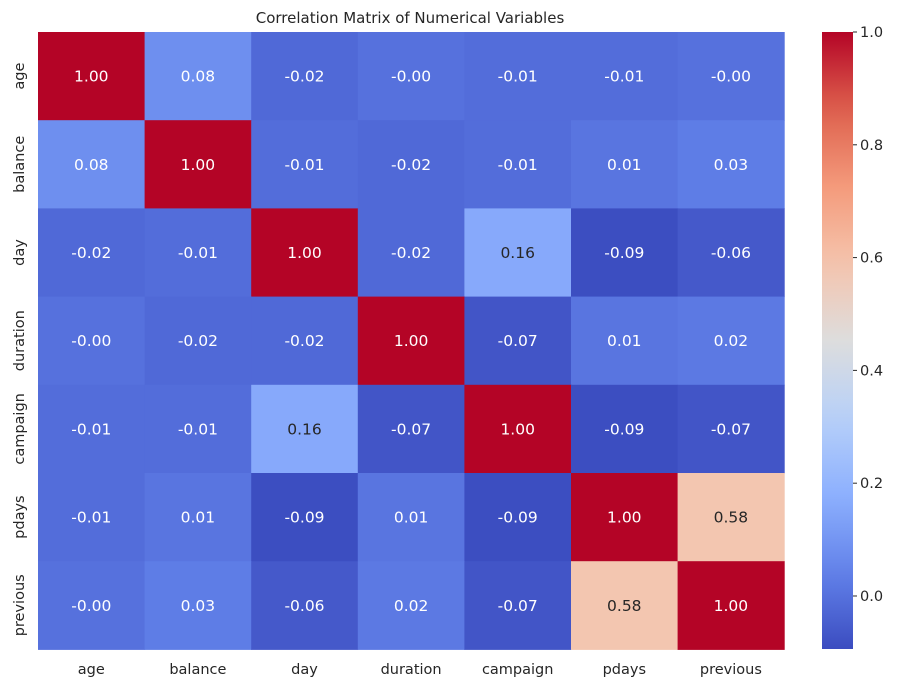 This screenshot has height=686, width=906. What do you see at coordinates (20, 252) in the screenshot?
I see `y-tick-label: day` at bounding box center [20, 252].